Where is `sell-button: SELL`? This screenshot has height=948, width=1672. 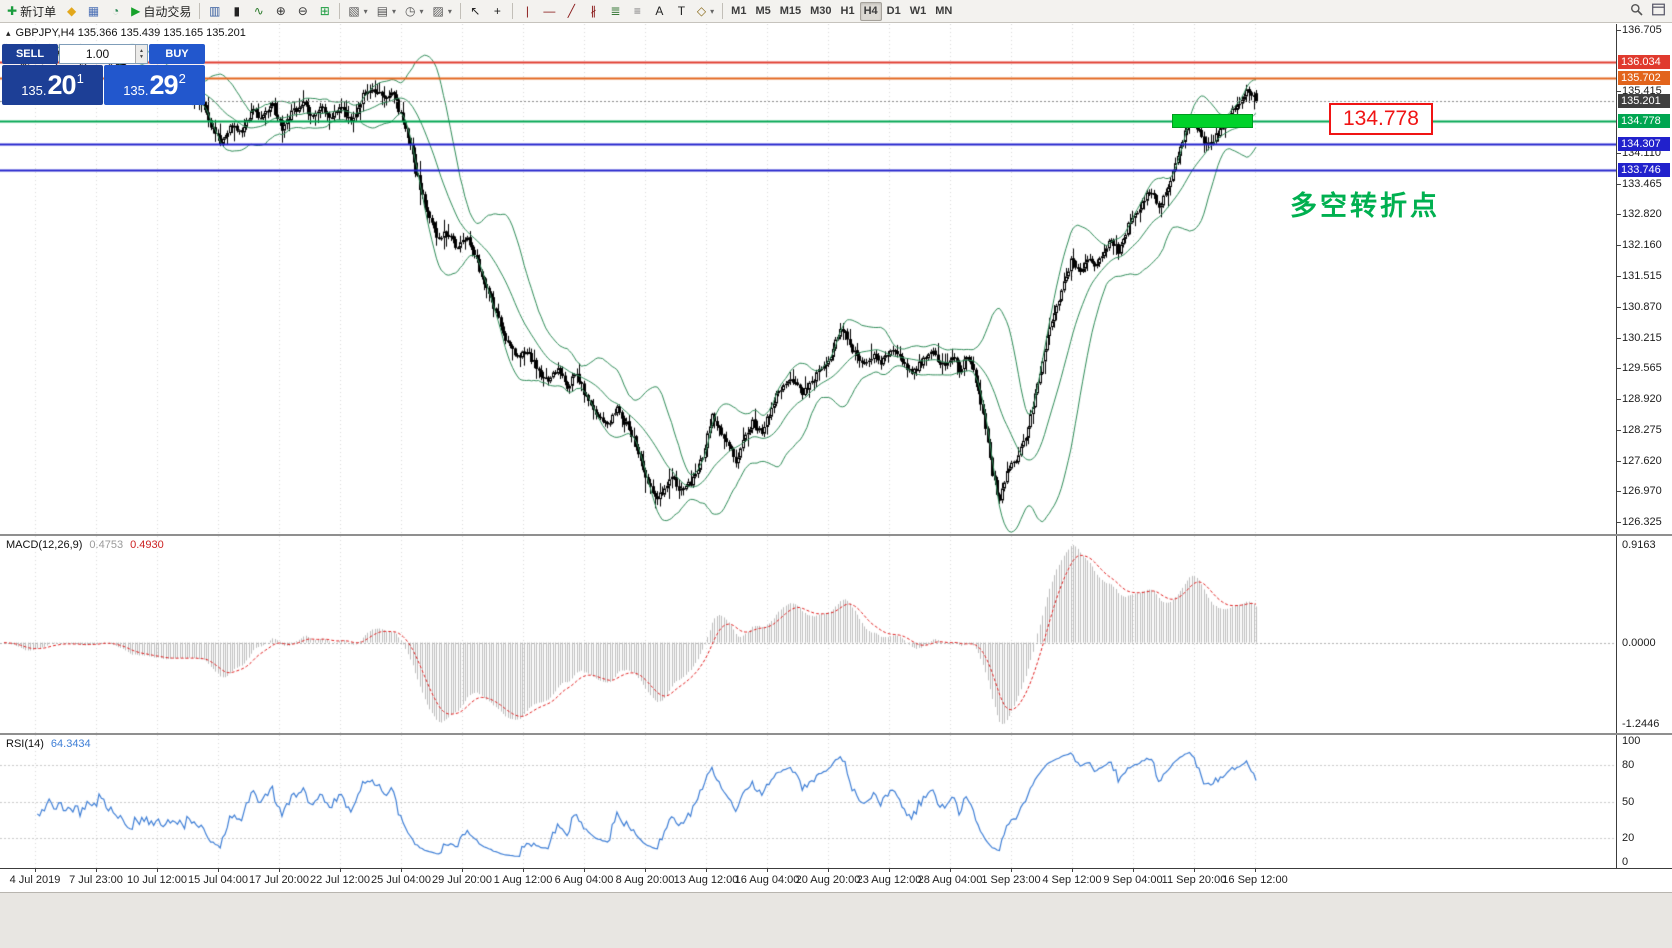
sell-button: SELL is located at coordinates (30, 54).